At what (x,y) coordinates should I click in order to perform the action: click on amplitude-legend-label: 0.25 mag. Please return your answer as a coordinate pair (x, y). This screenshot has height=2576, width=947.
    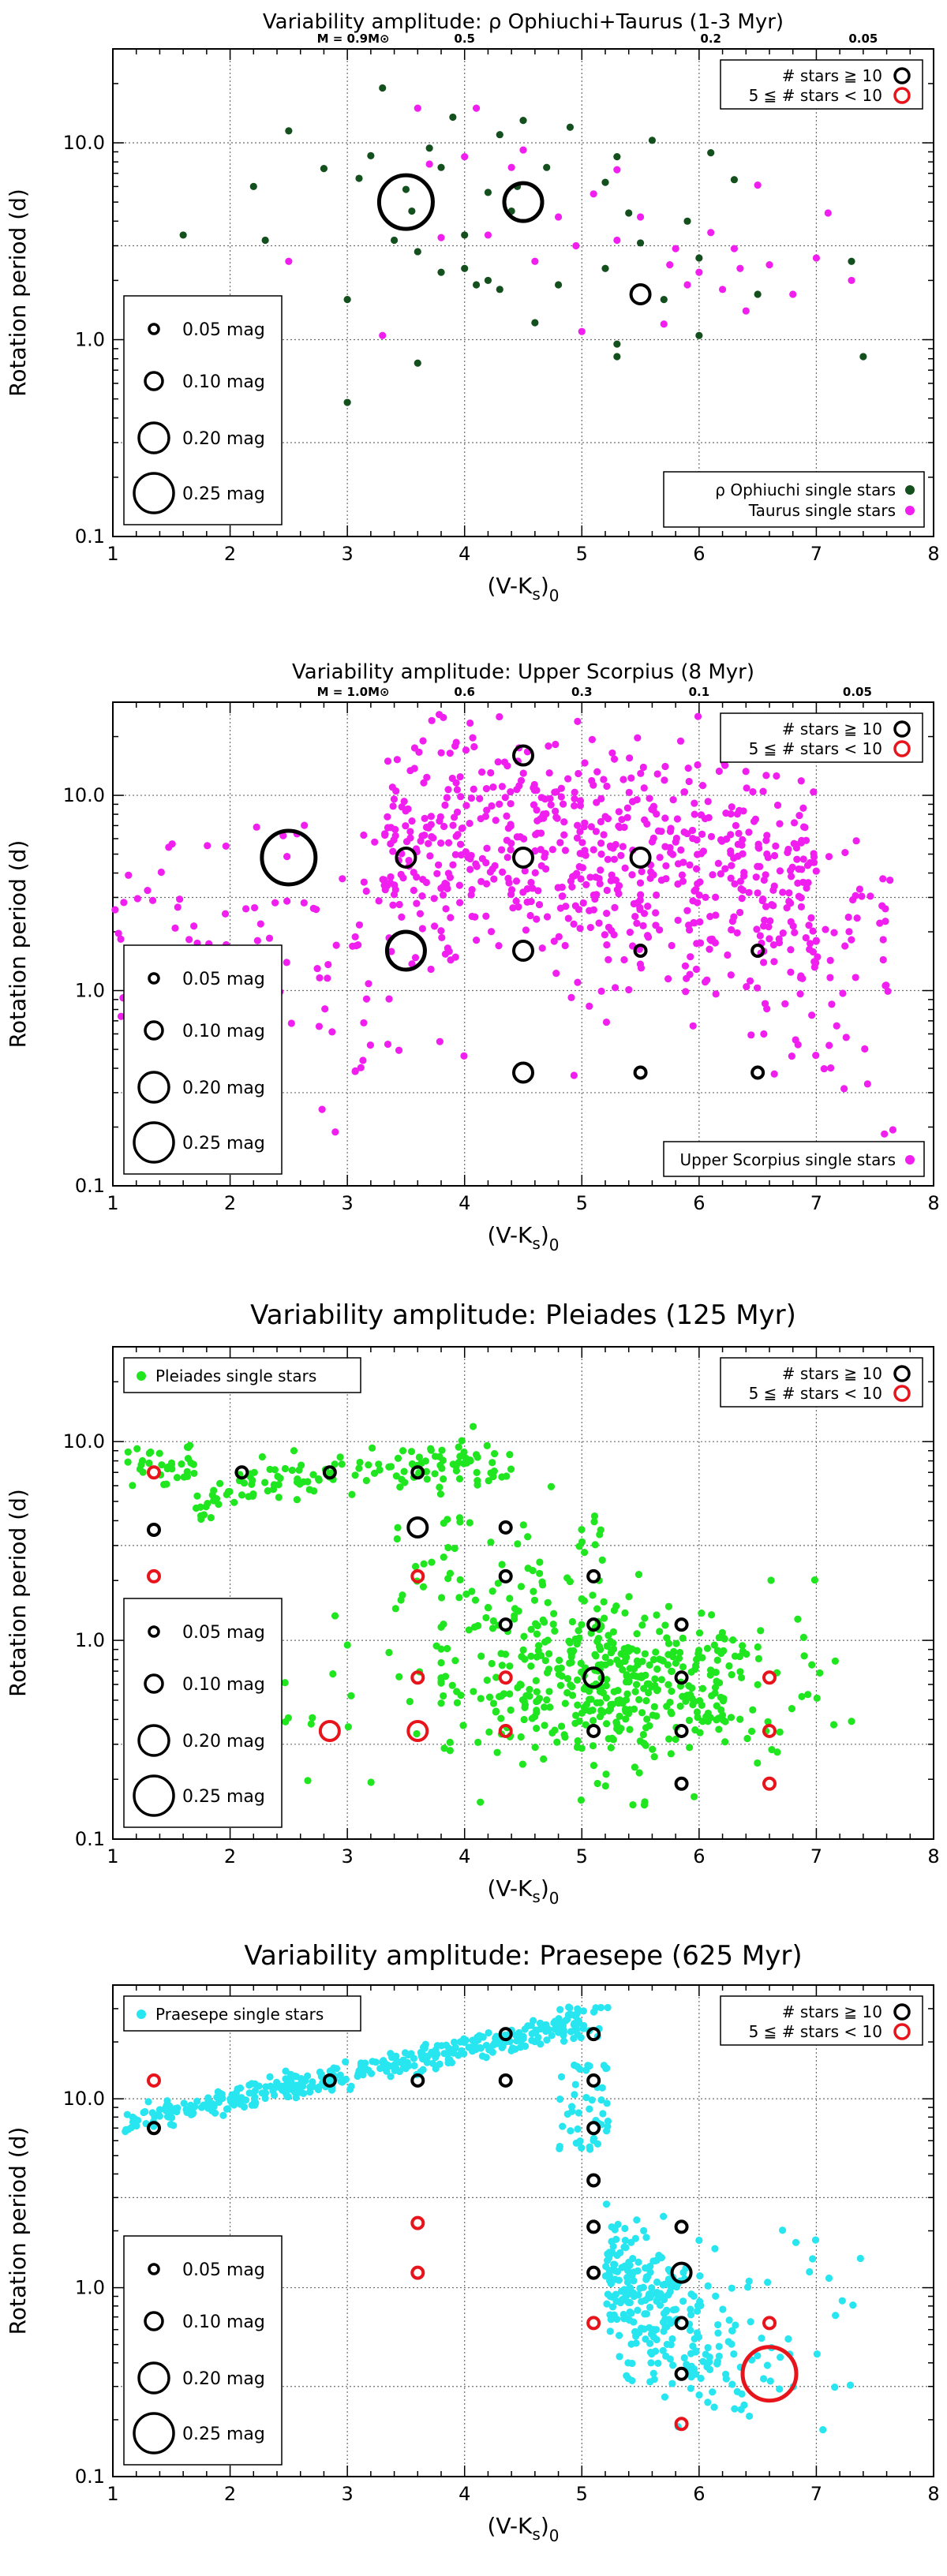
    Looking at the image, I should click on (223, 1797).